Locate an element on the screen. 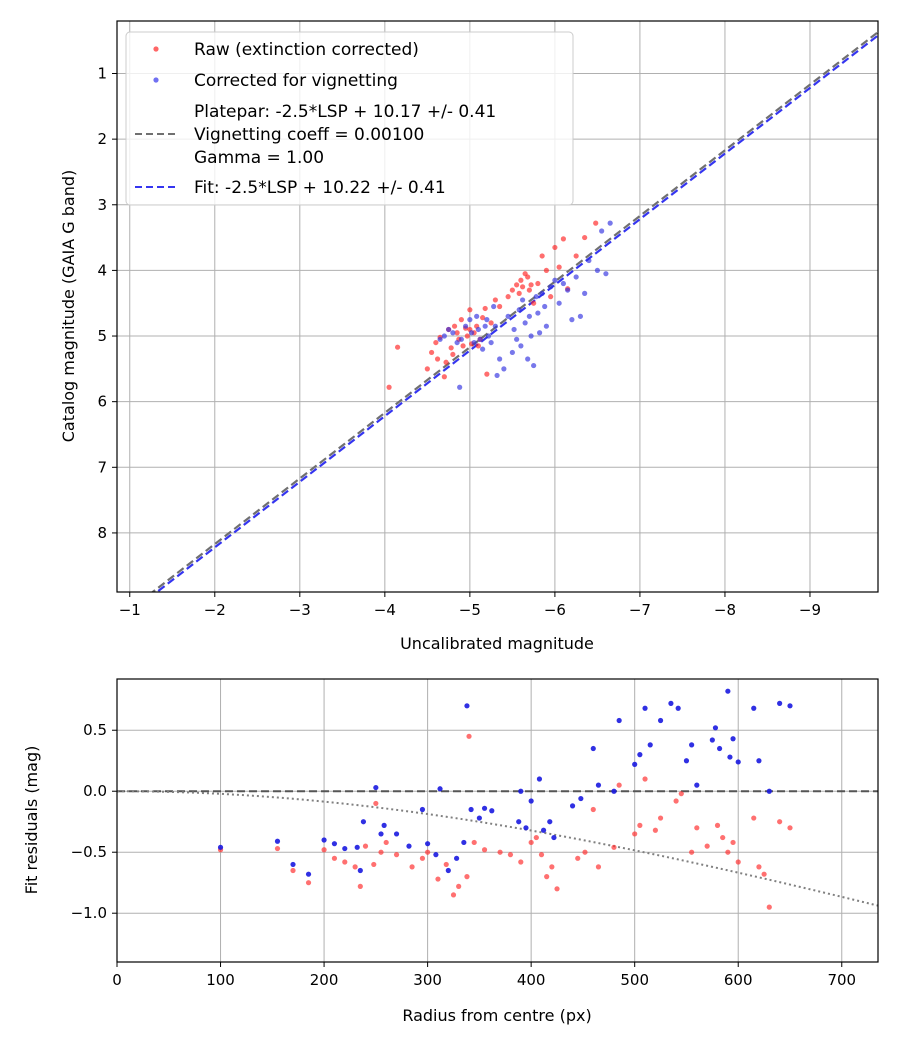 The height and width of the screenshot is (1050, 900). legend-label-fit: Fit: -2.5*LSP + 10.22 +/- 0.41 is located at coordinates (320, 188).